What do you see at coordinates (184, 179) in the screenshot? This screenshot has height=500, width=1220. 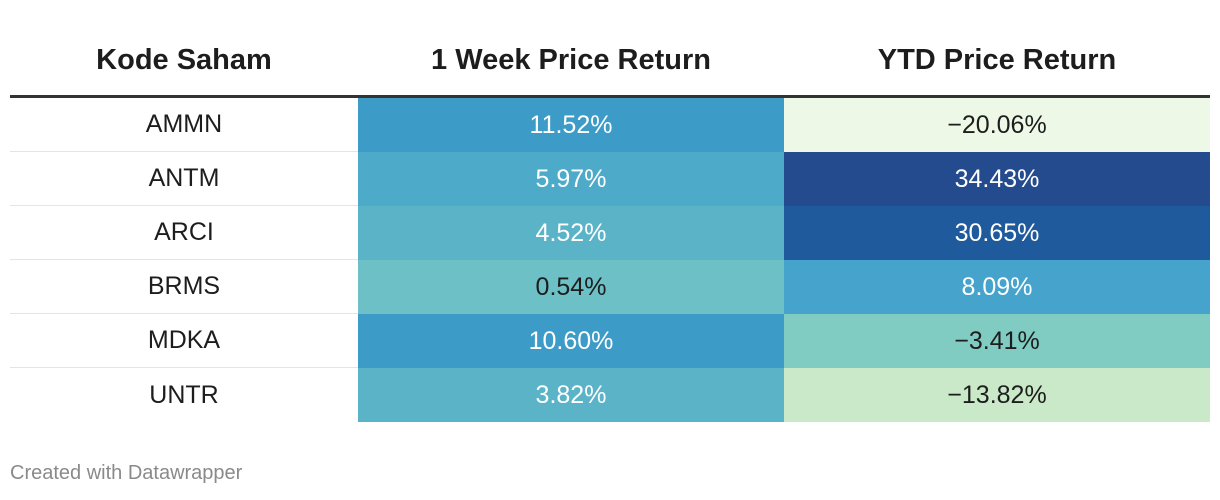 I see `stock-code-cell: ANTM` at bounding box center [184, 179].